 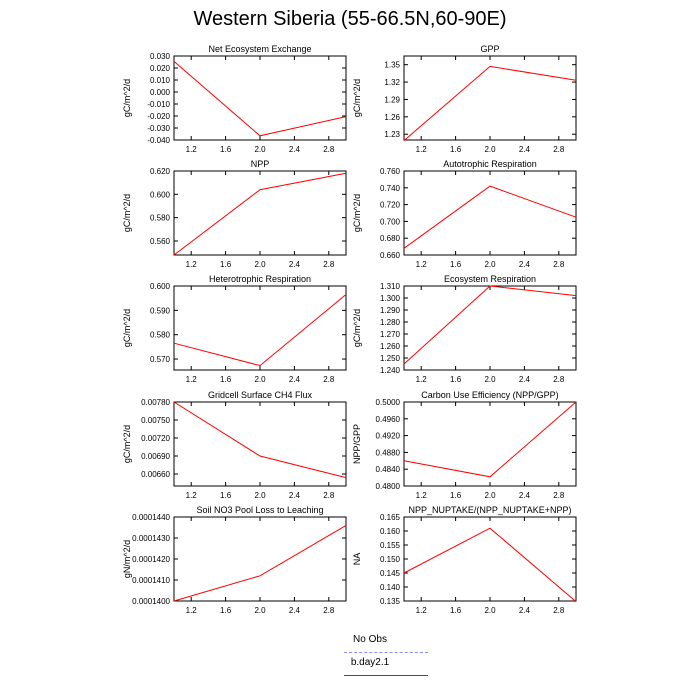 What do you see at coordinates (390, 334) in the screenshot?
I see `y-tick-label: 1.270` at bounding box center [390, 334].